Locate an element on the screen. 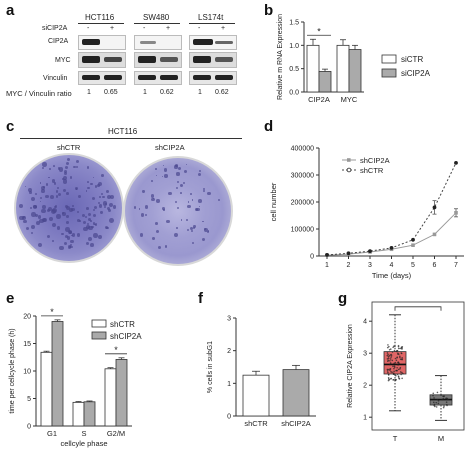 The width and height of the screenshot is (474, 453). row-label-vinculin: Vinculin is located at coordinates (55, 78).